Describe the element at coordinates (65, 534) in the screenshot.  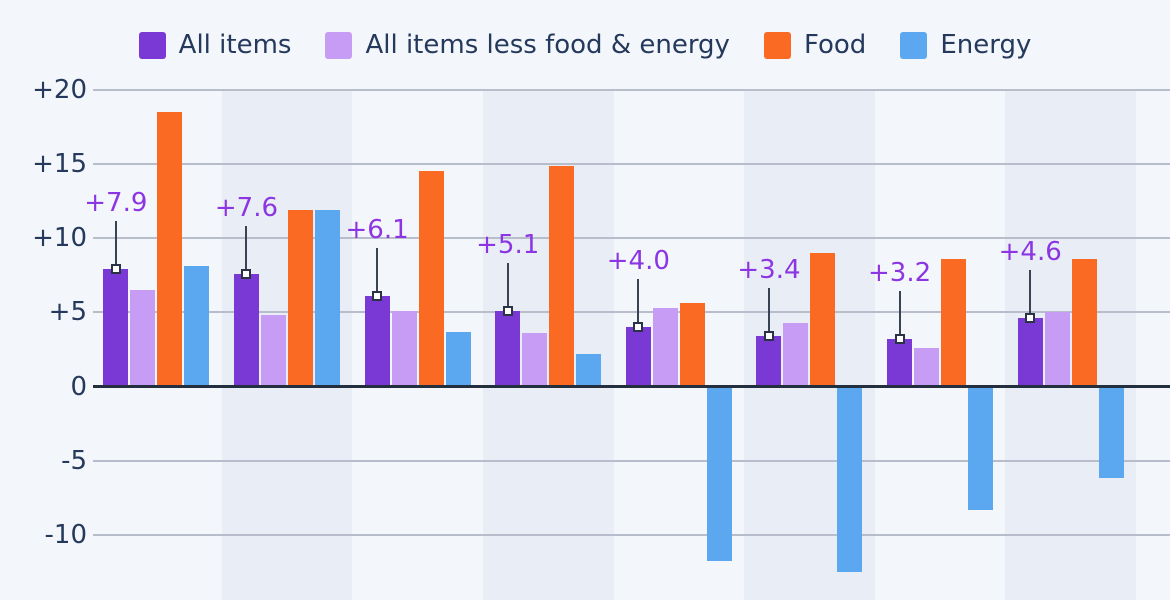
I see `y-tick--10: -10` at that location.